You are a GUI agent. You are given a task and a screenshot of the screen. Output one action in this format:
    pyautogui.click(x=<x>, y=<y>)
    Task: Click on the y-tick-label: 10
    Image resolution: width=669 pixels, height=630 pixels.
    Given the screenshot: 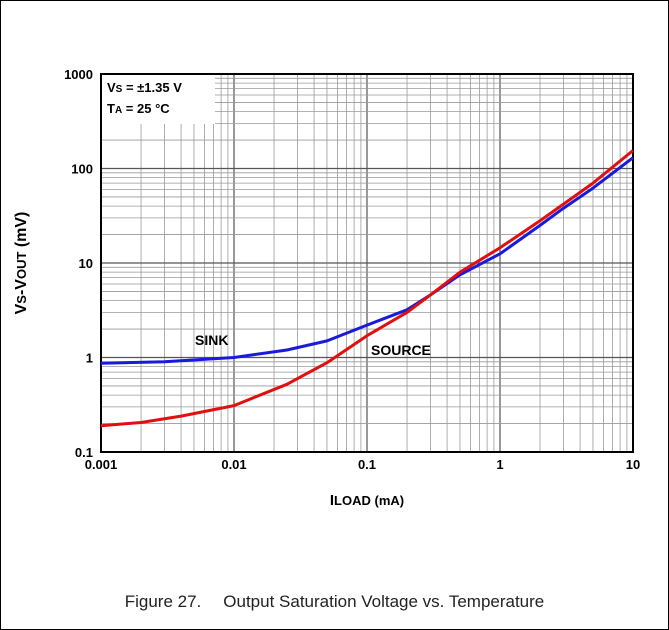 What is the action you would take?
    pyautogui.click(x=86, y=263)
    